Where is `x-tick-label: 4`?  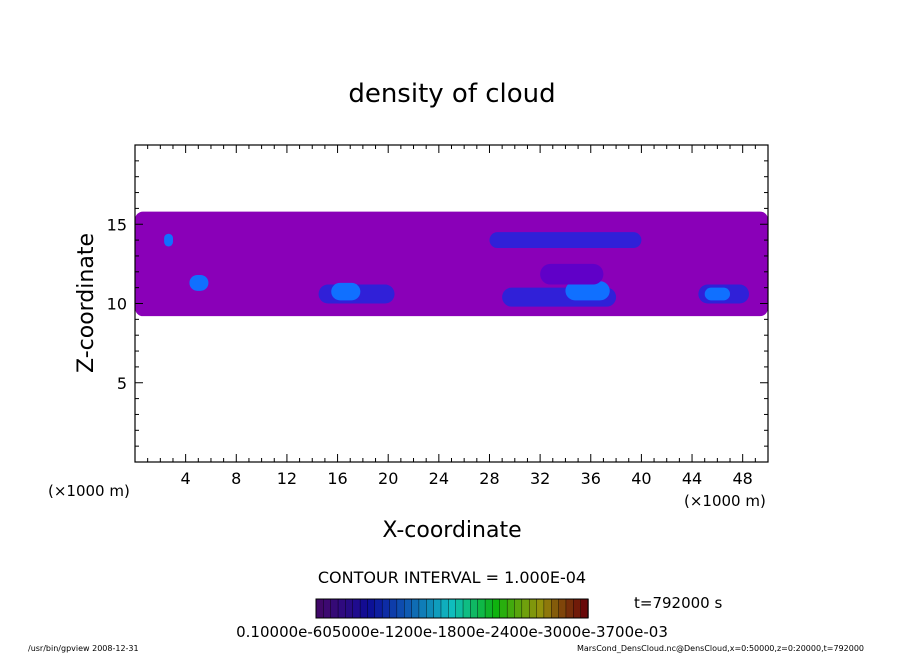
x-tick-label: 4 is located at coordinates (186, 478).